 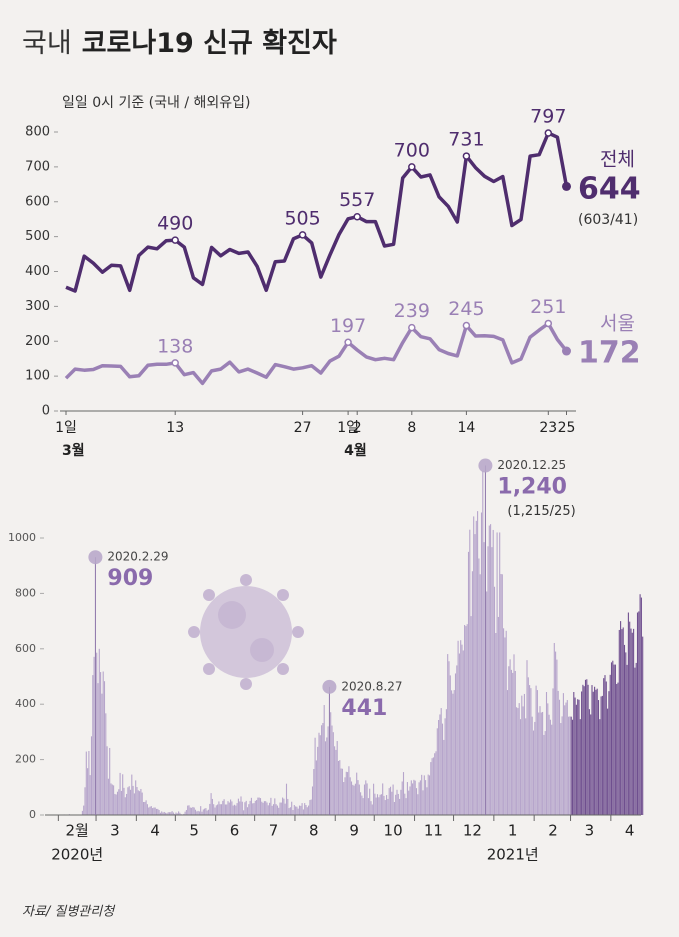 What do you see at coordinates (411, 428) in the screenshot?
I see `x-tick-label: 8` at bounding box center [411, 428].